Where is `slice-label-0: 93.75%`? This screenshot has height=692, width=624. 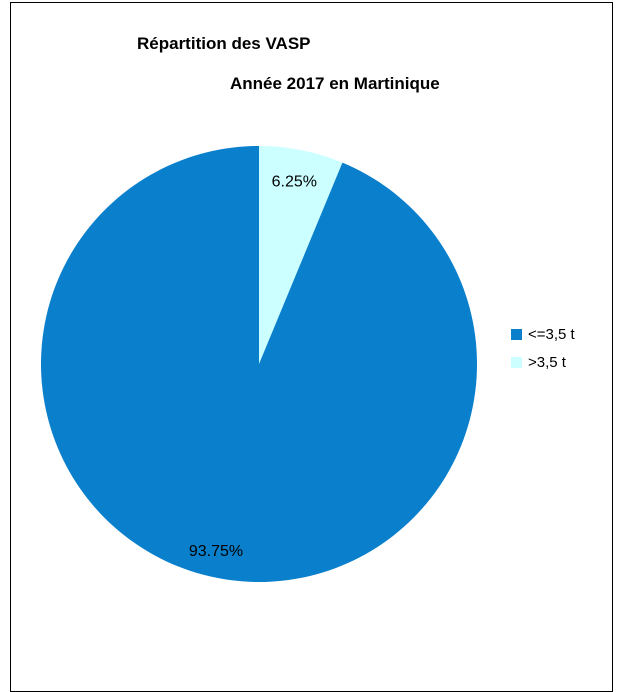
slice-label-0: 93.75% is located at coordinates (216, 551).